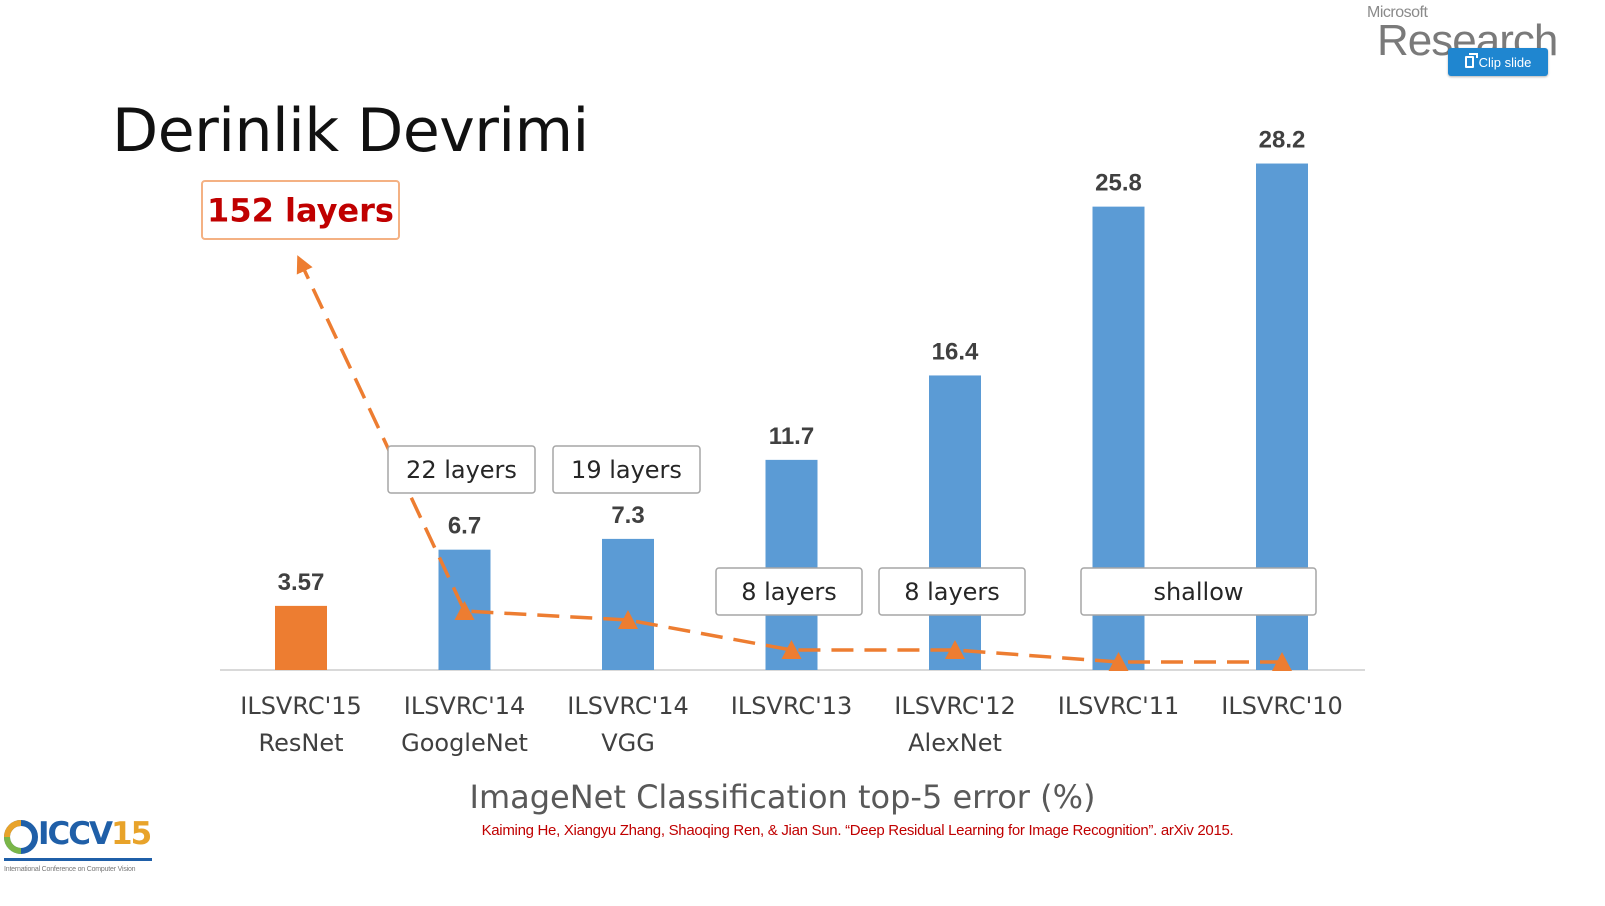 The image size is (1605, 906). I want to click on clip-icon, so click(1471, 60).